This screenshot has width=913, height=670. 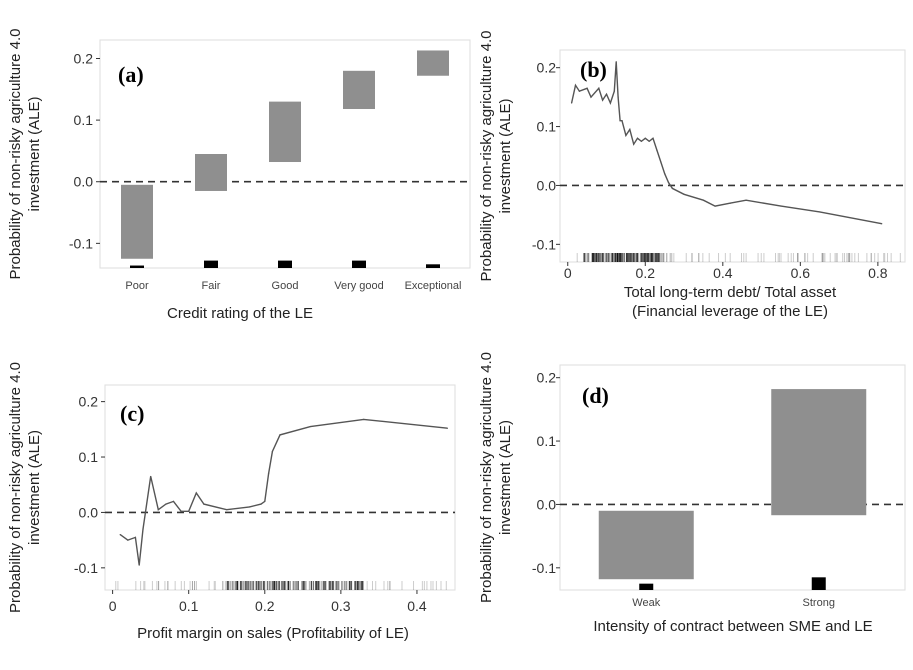 What do you see at coordinates (285, 286) in the screenshot?
I see `x-category-label: Good` at bounding box center [285, 286].